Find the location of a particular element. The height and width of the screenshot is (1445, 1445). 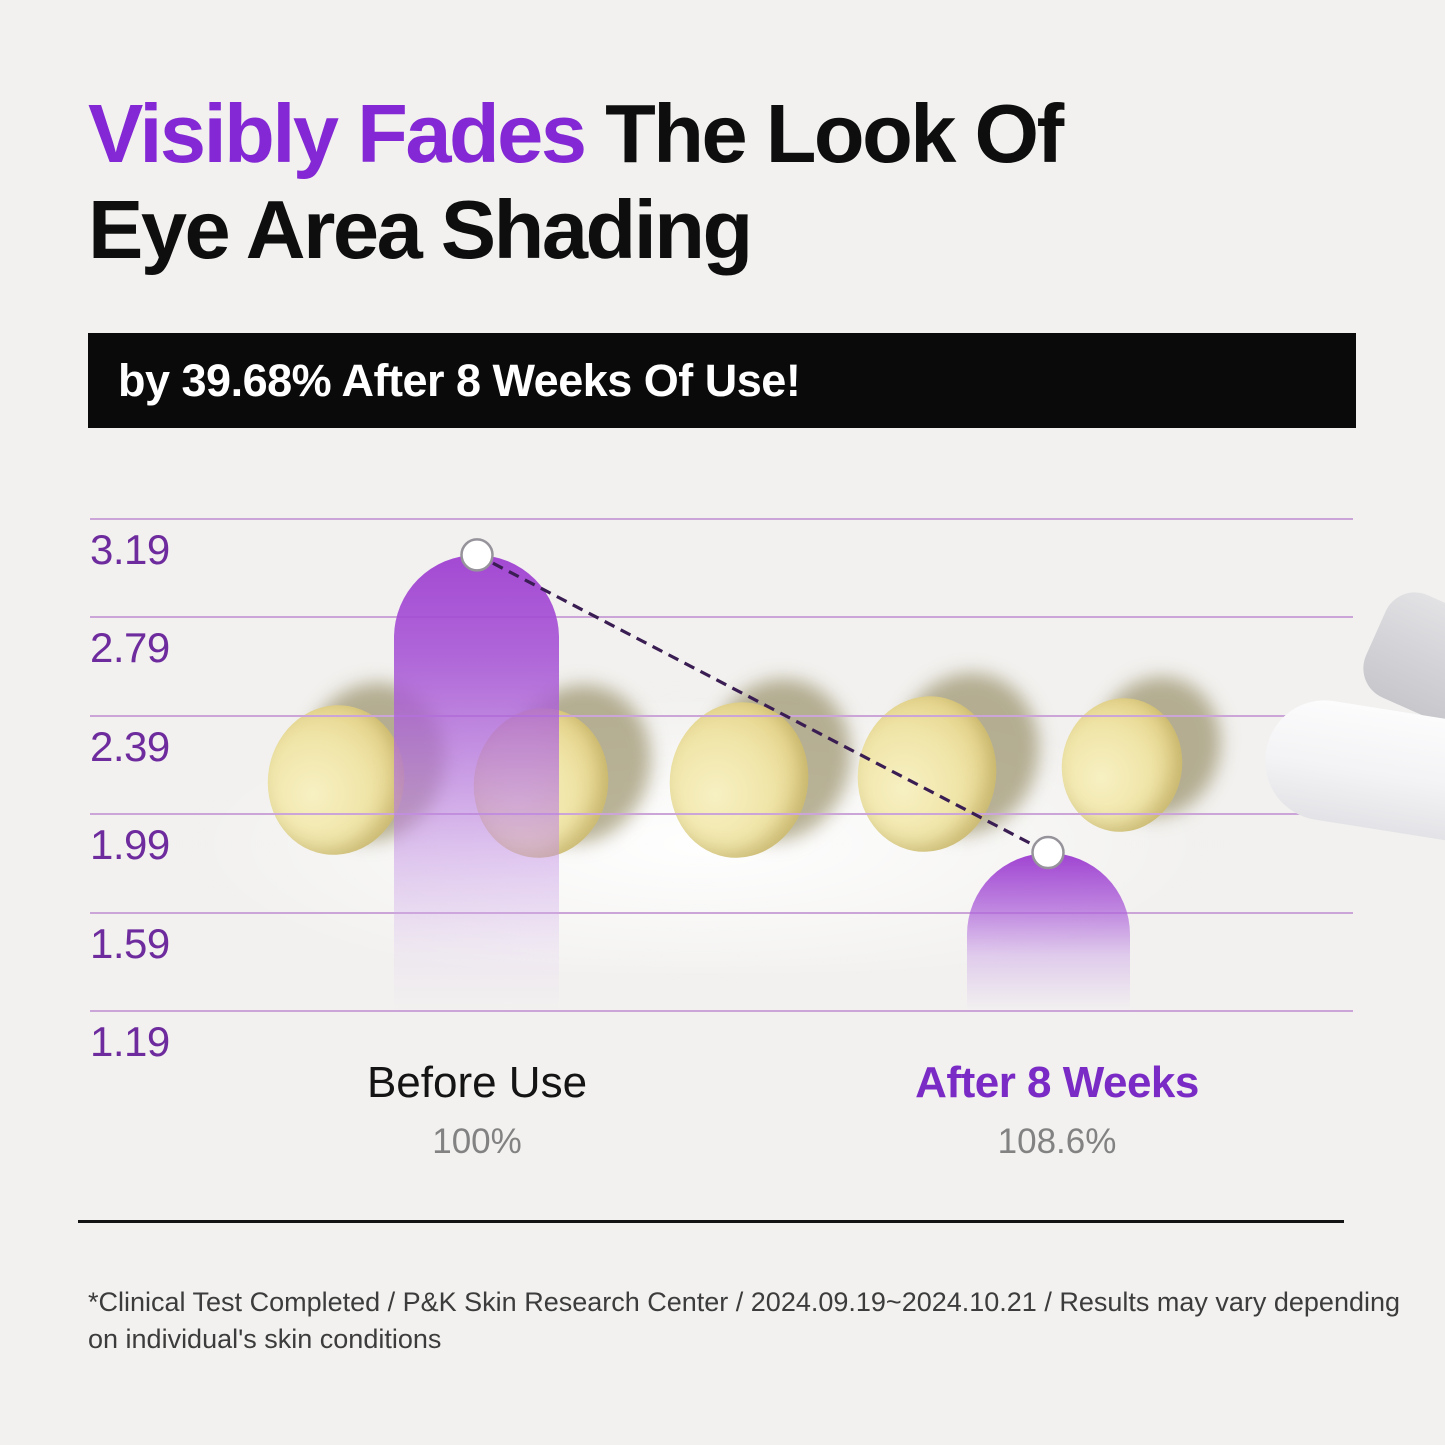

claim-banner: by 39.68% After 8 Weeks Of Use! is located at coordinates (722, 380).